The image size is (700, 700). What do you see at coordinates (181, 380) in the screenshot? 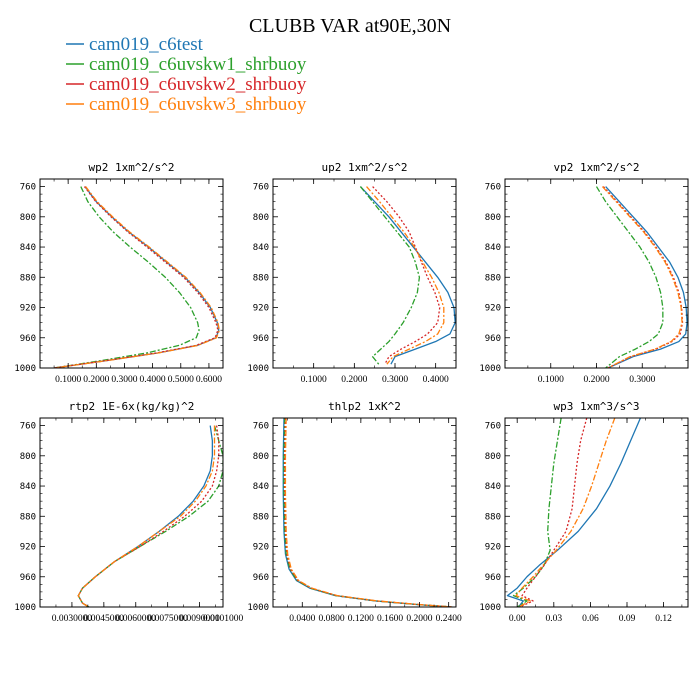
I see `panel-1-xtick-label: 0.5000` at bounding box center [181, 380].